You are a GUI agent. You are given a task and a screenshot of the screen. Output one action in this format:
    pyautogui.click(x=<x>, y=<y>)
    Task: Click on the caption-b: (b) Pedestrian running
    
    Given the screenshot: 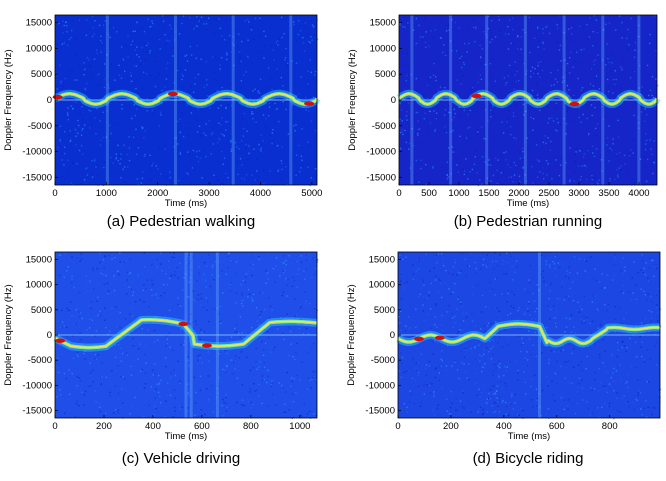 What is the action you would take?
    pyautogui.click(x=528, y=221)
    